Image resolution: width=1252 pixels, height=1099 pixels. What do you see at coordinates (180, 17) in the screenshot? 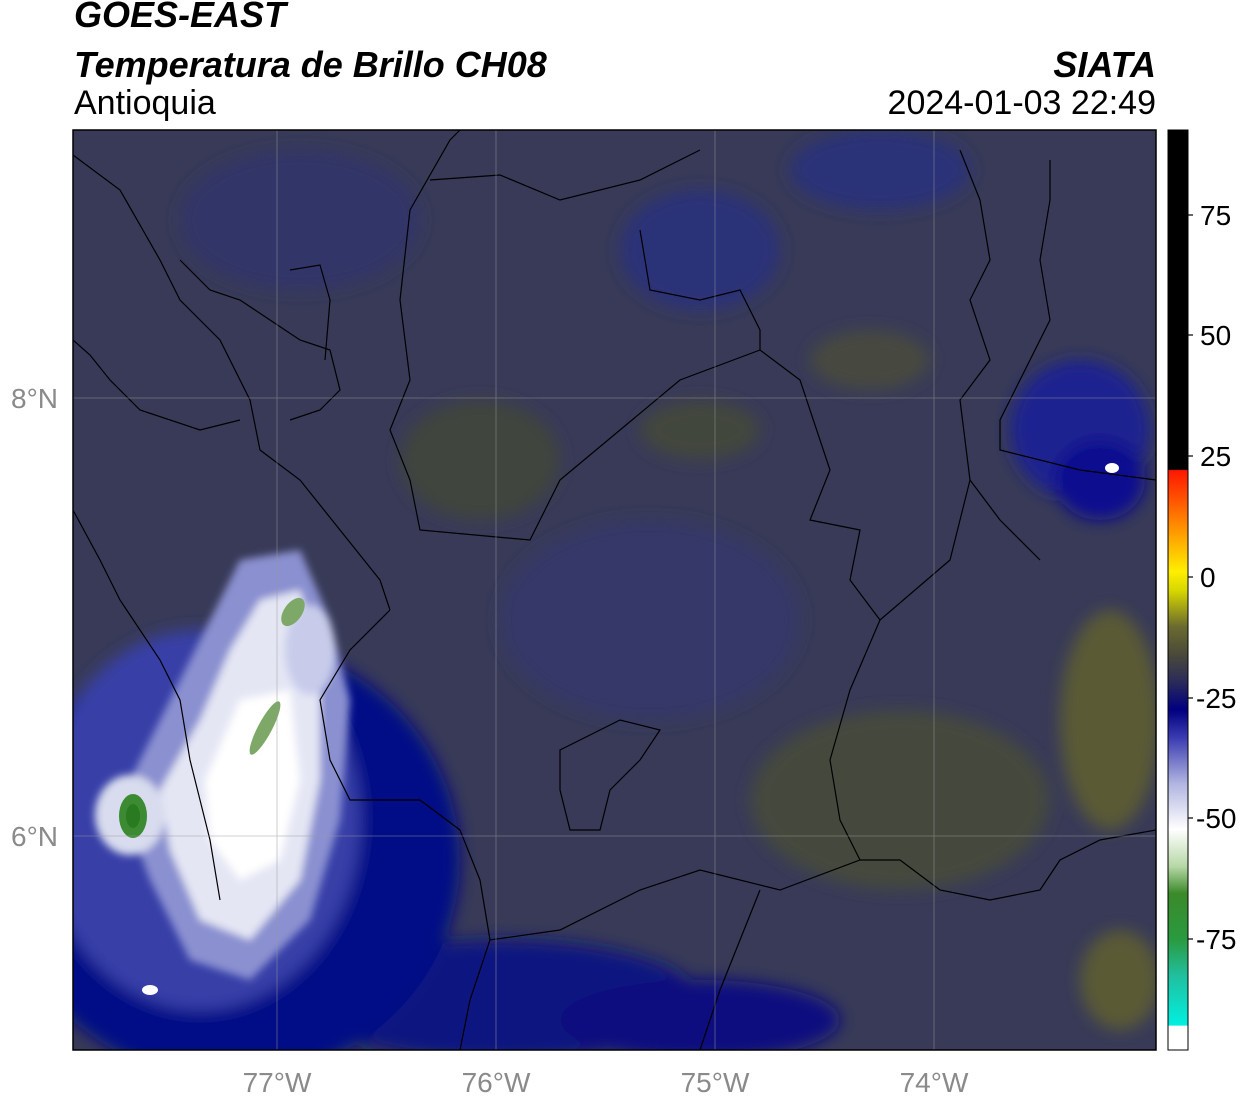
I see `satellite-title: GOES-EAST` at bounding box center [180, 17].